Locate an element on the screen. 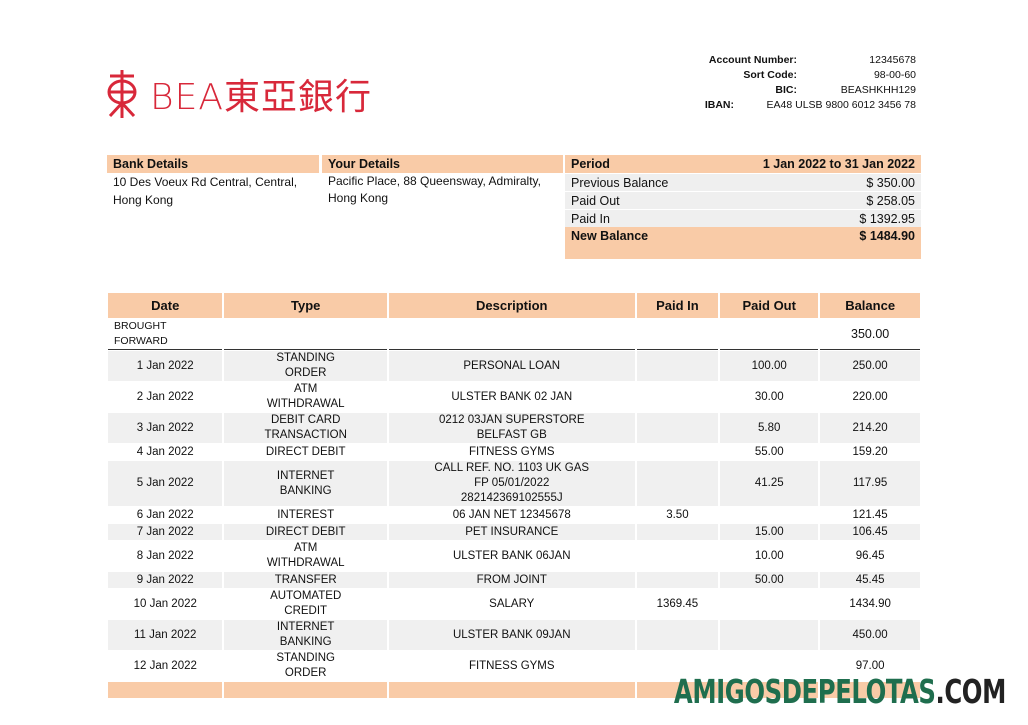 Image resolution: width=1028 pixels, height=725 pixels. summary-row: Paid In $ 1392.95 is located at coordinates (743, 218).